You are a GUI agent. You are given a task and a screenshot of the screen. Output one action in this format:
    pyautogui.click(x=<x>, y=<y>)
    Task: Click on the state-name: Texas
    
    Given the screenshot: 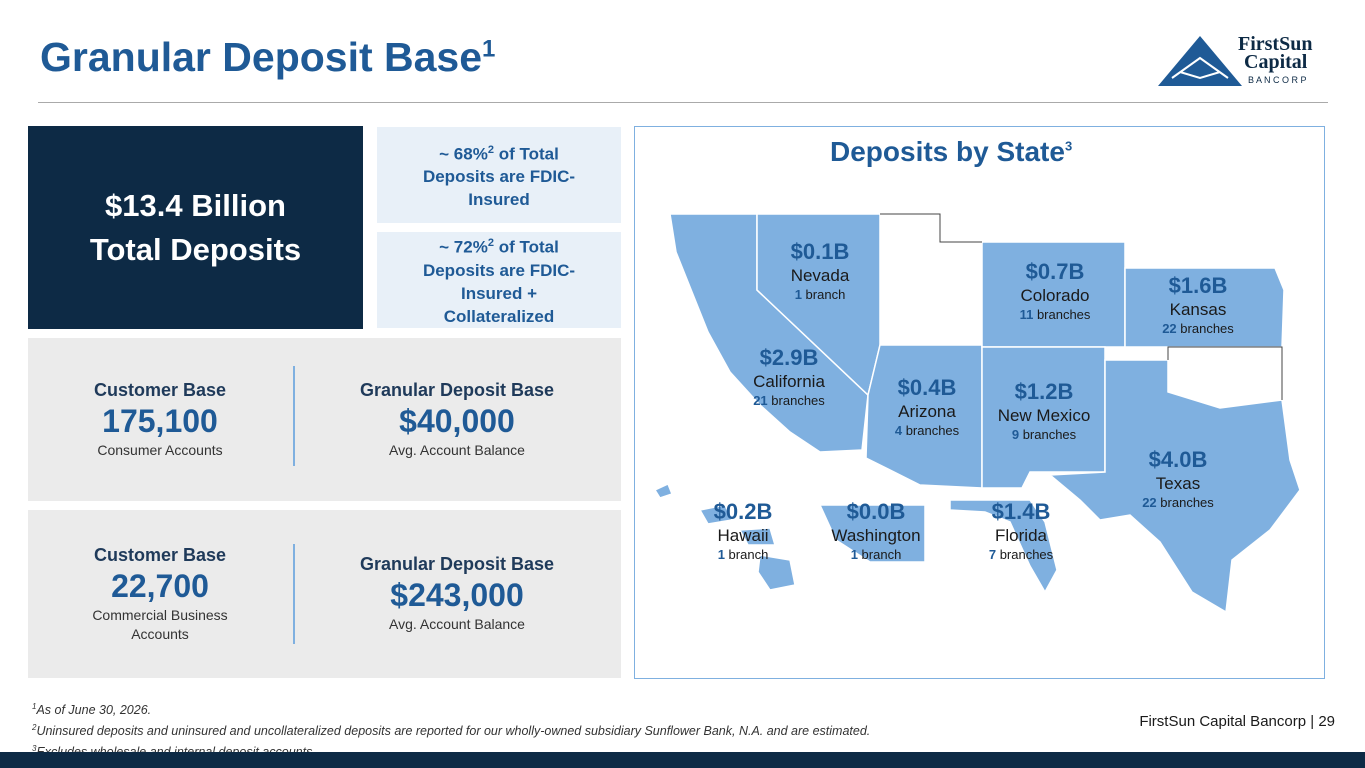 What is the action you would take?
    pyautogui.click(x=1178, y=483)
    